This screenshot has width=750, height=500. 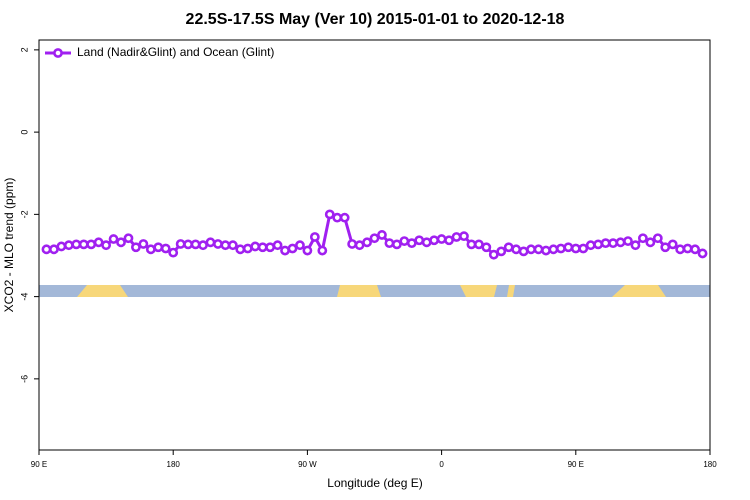 What do you see at coordinates (58, 53) in the screenshot?
I see `legend-marker` at bounding box center [58, 53].